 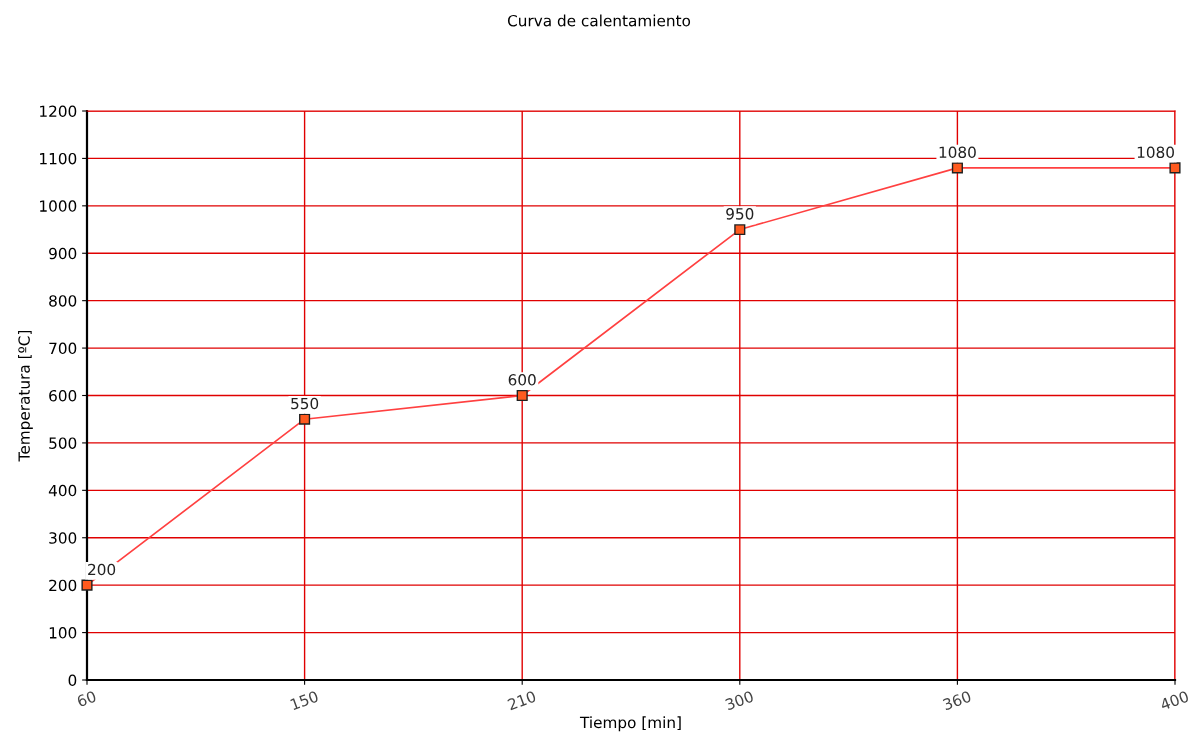 What do you see at coordinates (1174, 700) in the screenshot?
I see `x-tick-label: 400` at bounding box center [1174, 700].